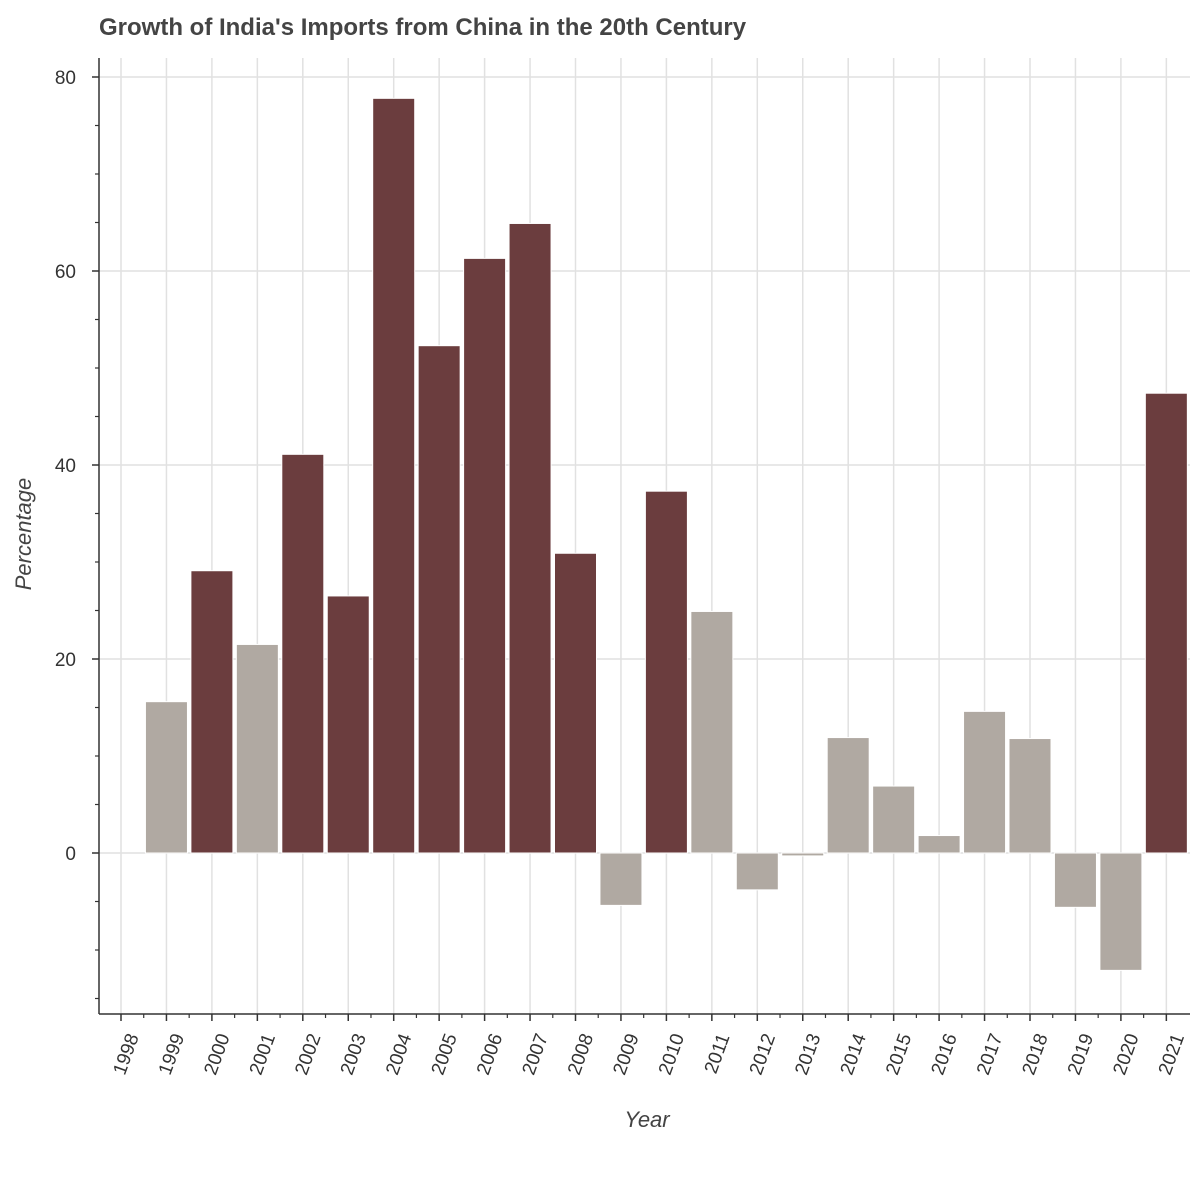 The height and width of the screenshot is (1200, 1200). I want to click on bar-2000, so click(212, 712).